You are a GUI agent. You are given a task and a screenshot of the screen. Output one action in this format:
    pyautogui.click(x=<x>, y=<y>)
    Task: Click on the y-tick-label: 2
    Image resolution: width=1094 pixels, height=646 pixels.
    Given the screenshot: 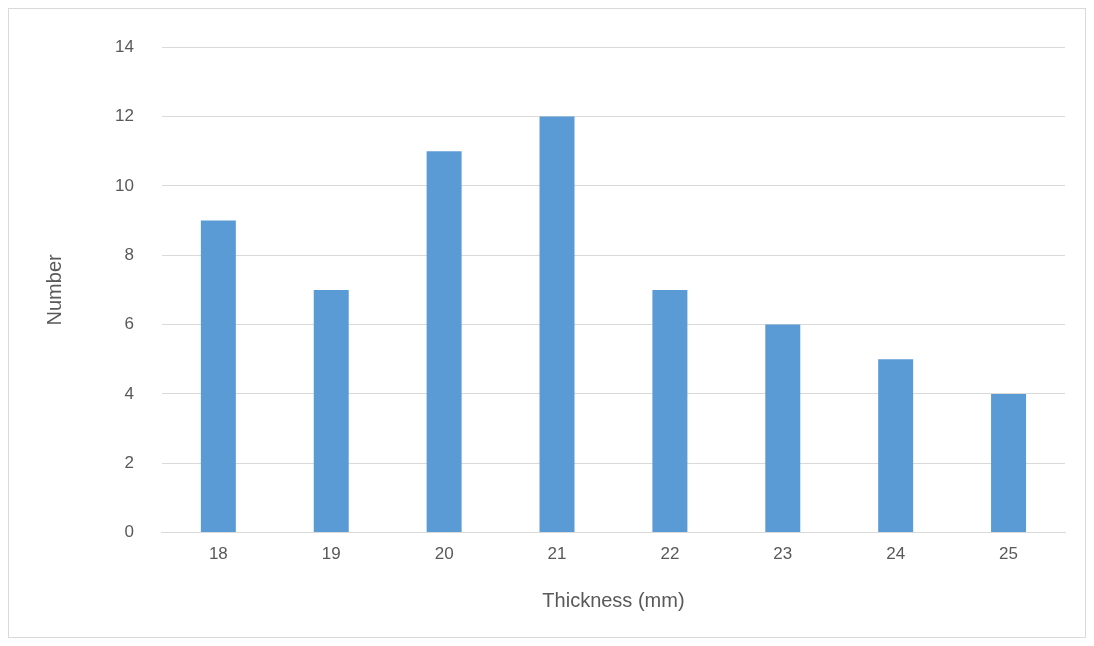 What is the action you would take?
    pyautogui.click(x=129, y=462)
    